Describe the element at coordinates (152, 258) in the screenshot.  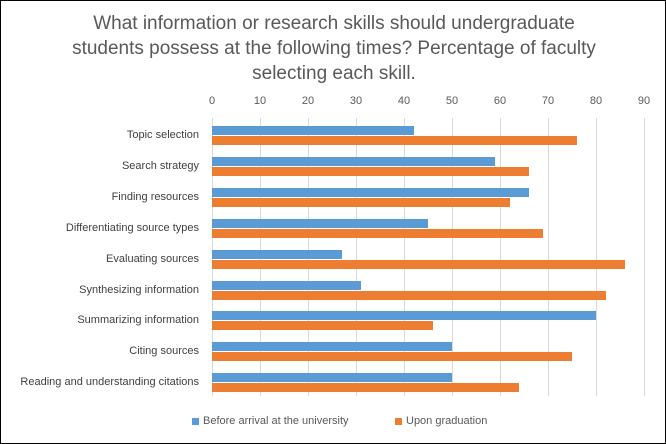
I see `category-label: Evaluating sources` at that location.